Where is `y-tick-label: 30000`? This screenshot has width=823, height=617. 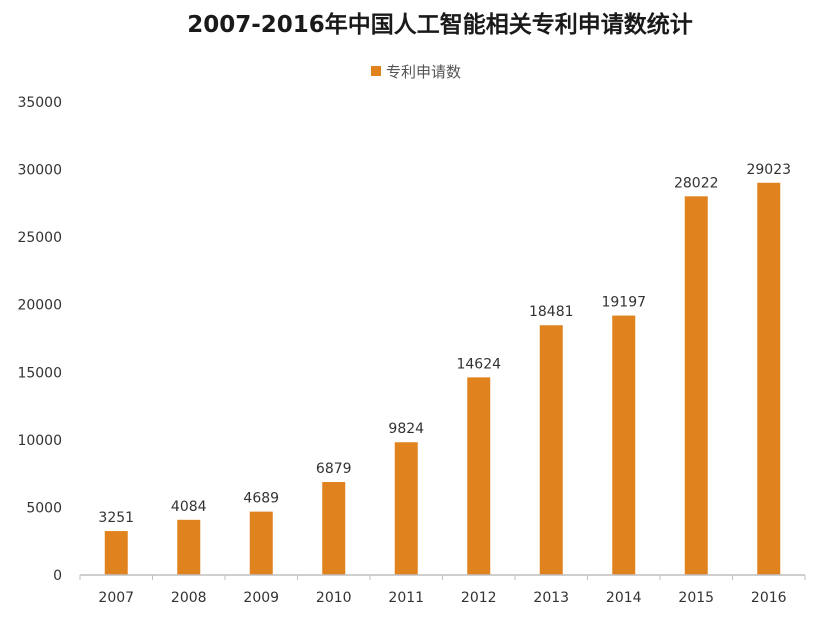 y-tick-label: 30000 is located at coordinates (39, 171).